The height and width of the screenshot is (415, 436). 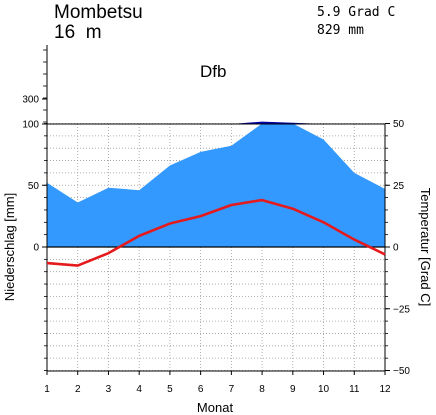 I want to click on station-elevation: 16 m, so click(x=78, y=32).